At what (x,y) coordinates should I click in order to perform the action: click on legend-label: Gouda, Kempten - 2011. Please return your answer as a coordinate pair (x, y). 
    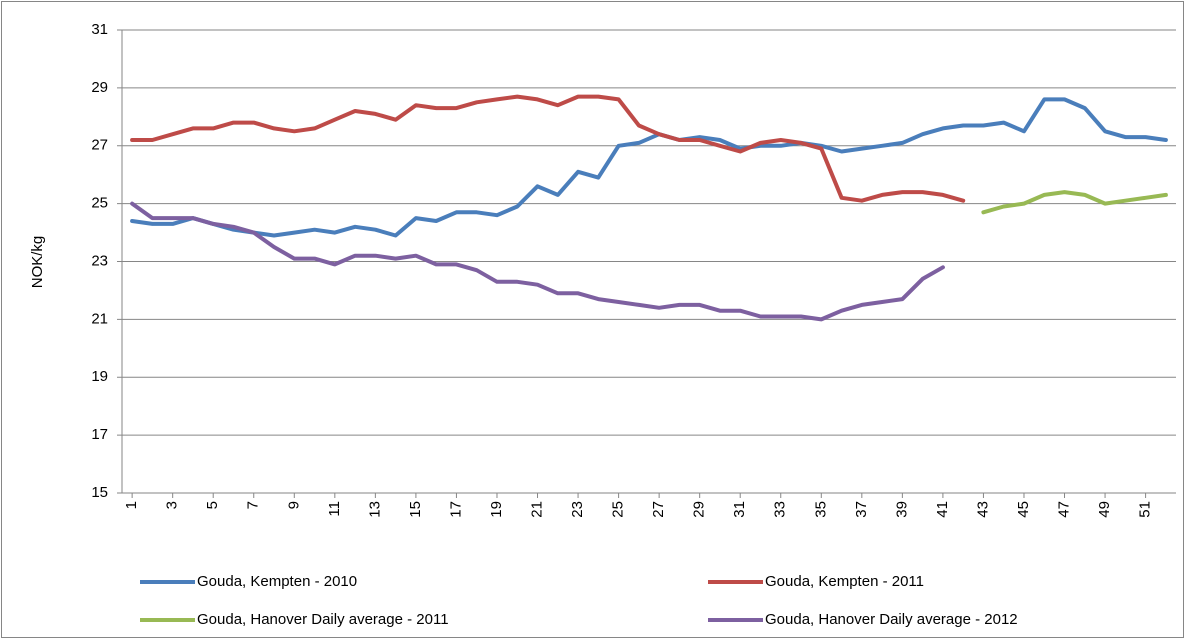
    Looking at the image, I should click on (844, 581).